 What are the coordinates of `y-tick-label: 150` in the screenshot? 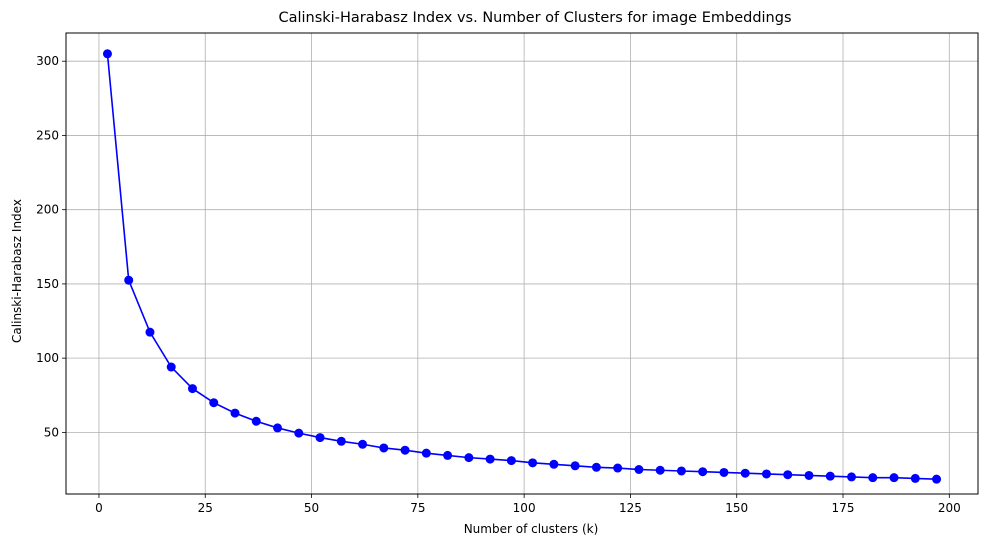 It's located at (47, 284).